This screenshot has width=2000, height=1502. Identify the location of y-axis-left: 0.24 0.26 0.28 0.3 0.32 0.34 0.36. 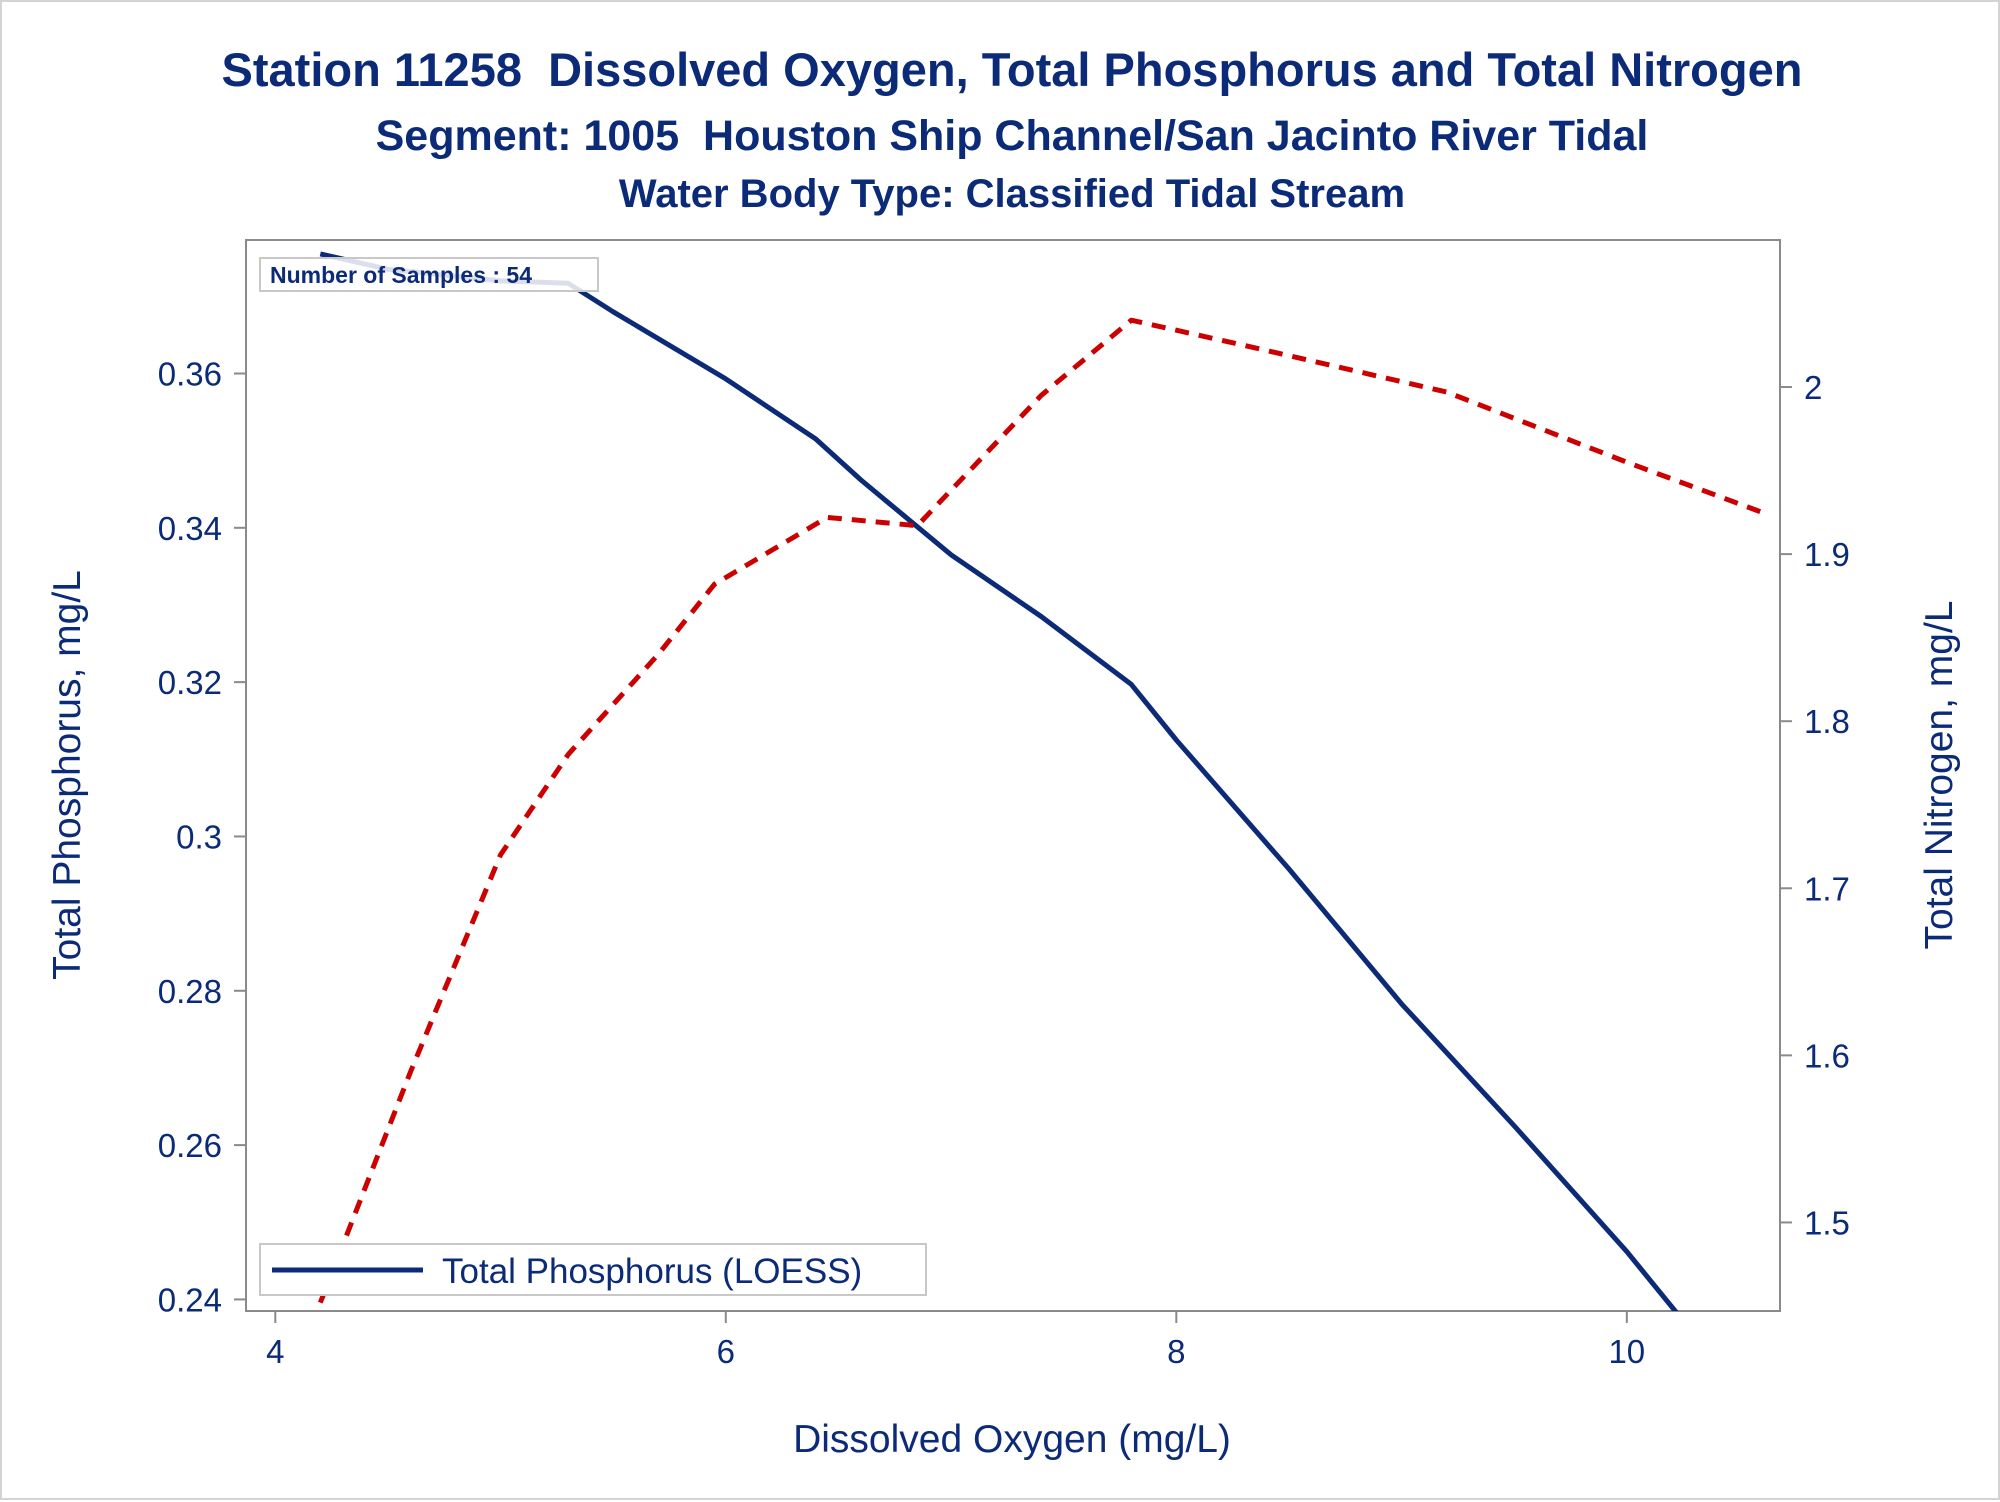
(202, 836).